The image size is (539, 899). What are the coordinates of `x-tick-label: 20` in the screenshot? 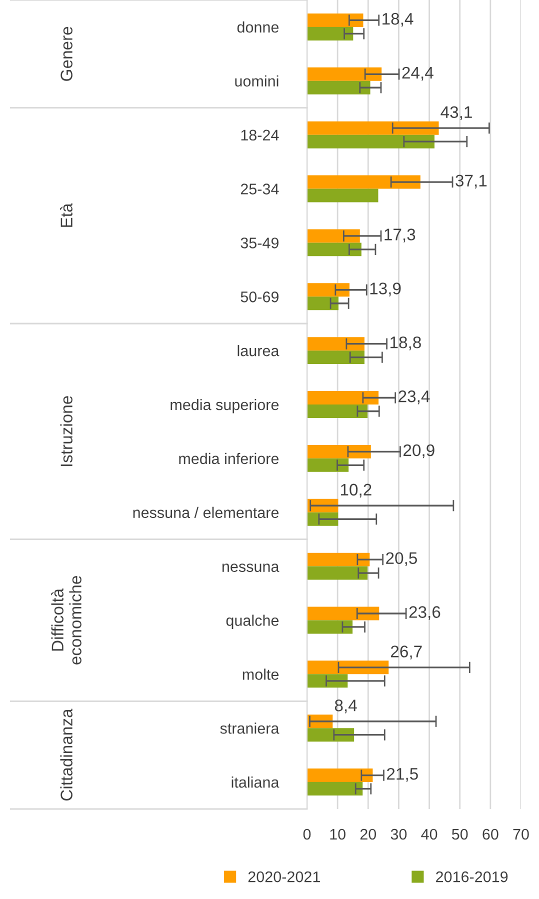 It's located at (368, 834).